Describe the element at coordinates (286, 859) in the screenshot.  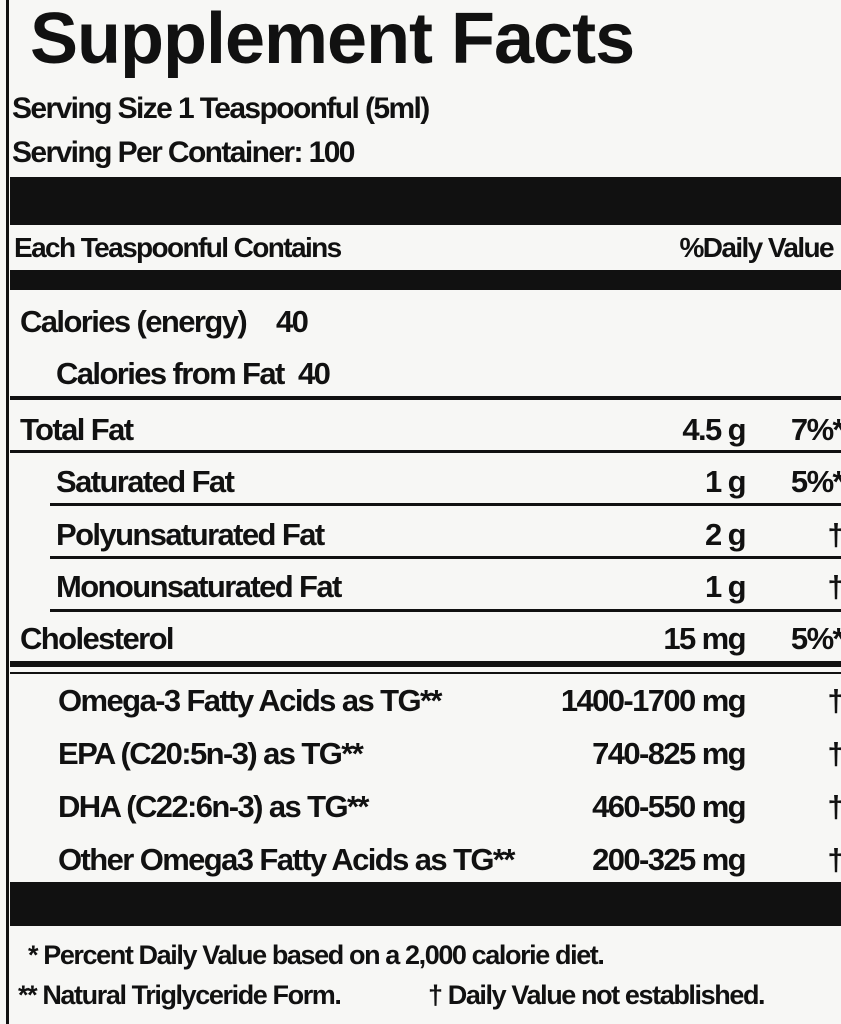
I see `nutrient-name: Other Omega3 Fatty Acids as TG**` at that location.